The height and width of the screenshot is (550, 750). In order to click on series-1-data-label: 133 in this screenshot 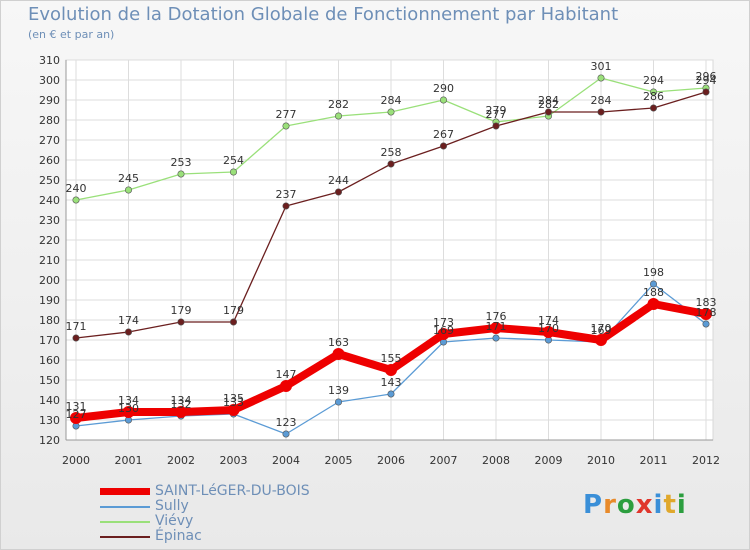, I will do `click(233, 402)`.